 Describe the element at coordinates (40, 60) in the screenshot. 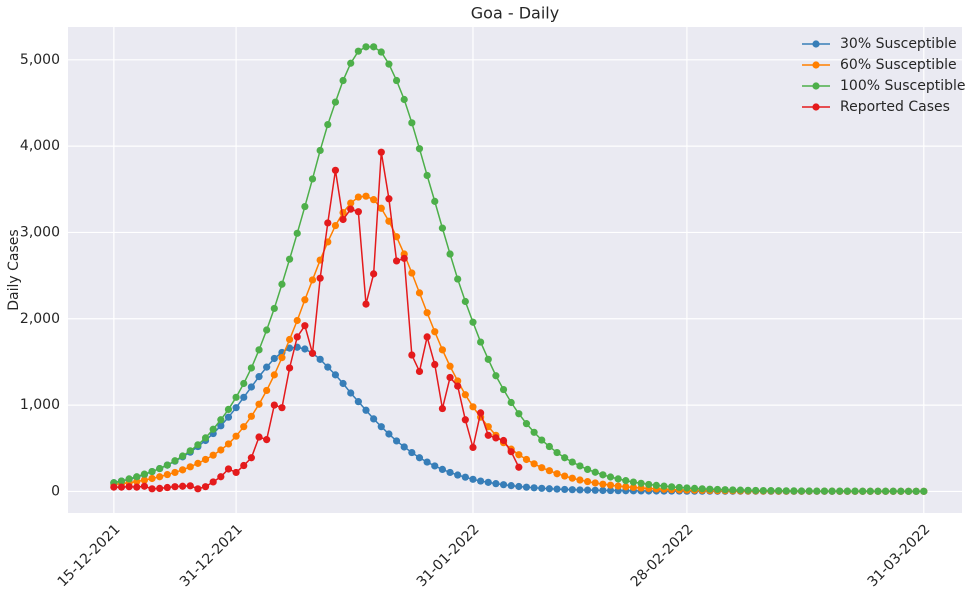

I see `y-tick-label: 5,000` at that location.